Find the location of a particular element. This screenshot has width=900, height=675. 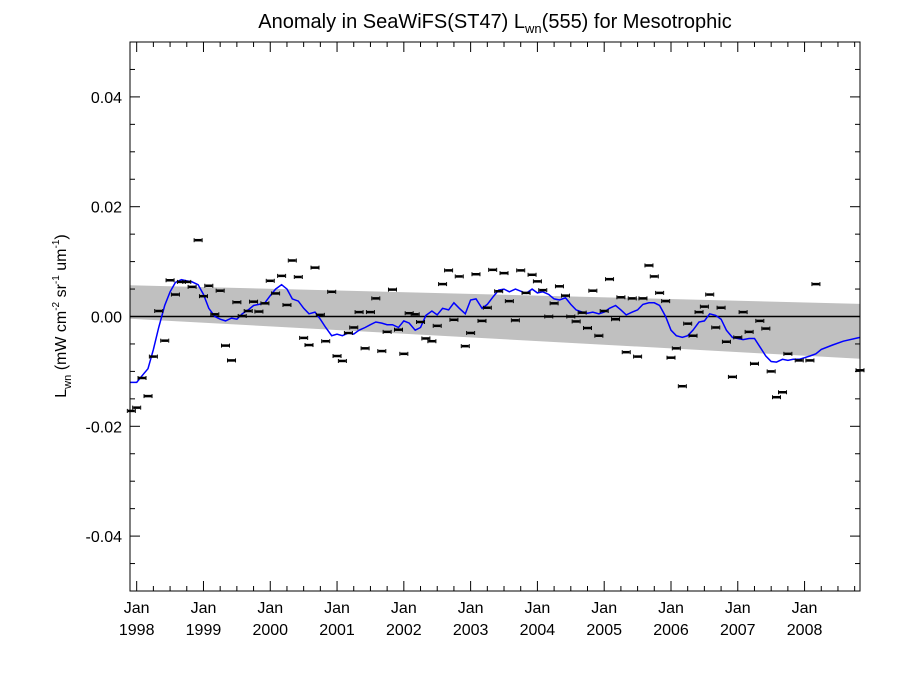

confidence-band-layer is located at coordinates (495, 322).